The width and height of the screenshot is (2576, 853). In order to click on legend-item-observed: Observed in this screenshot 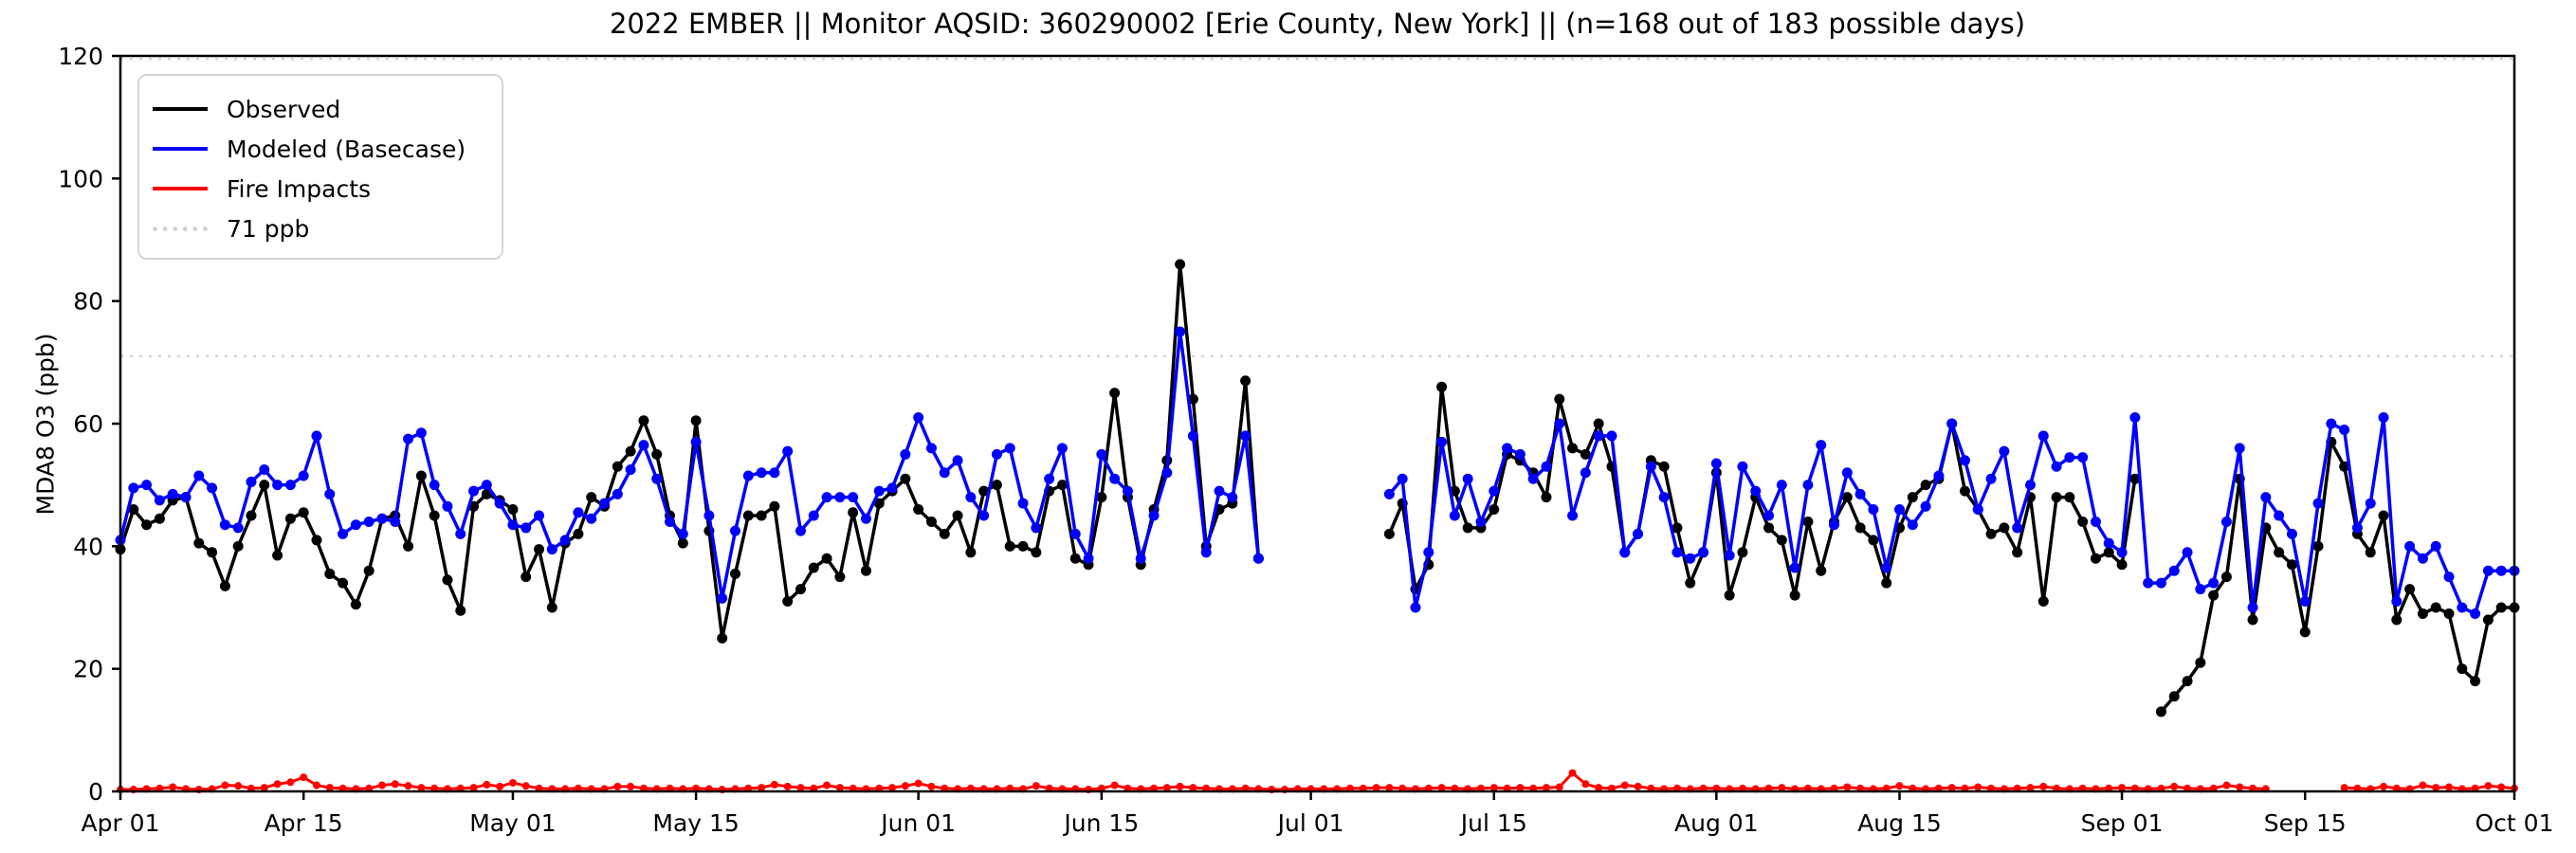, I will do `click(318, 109)`.